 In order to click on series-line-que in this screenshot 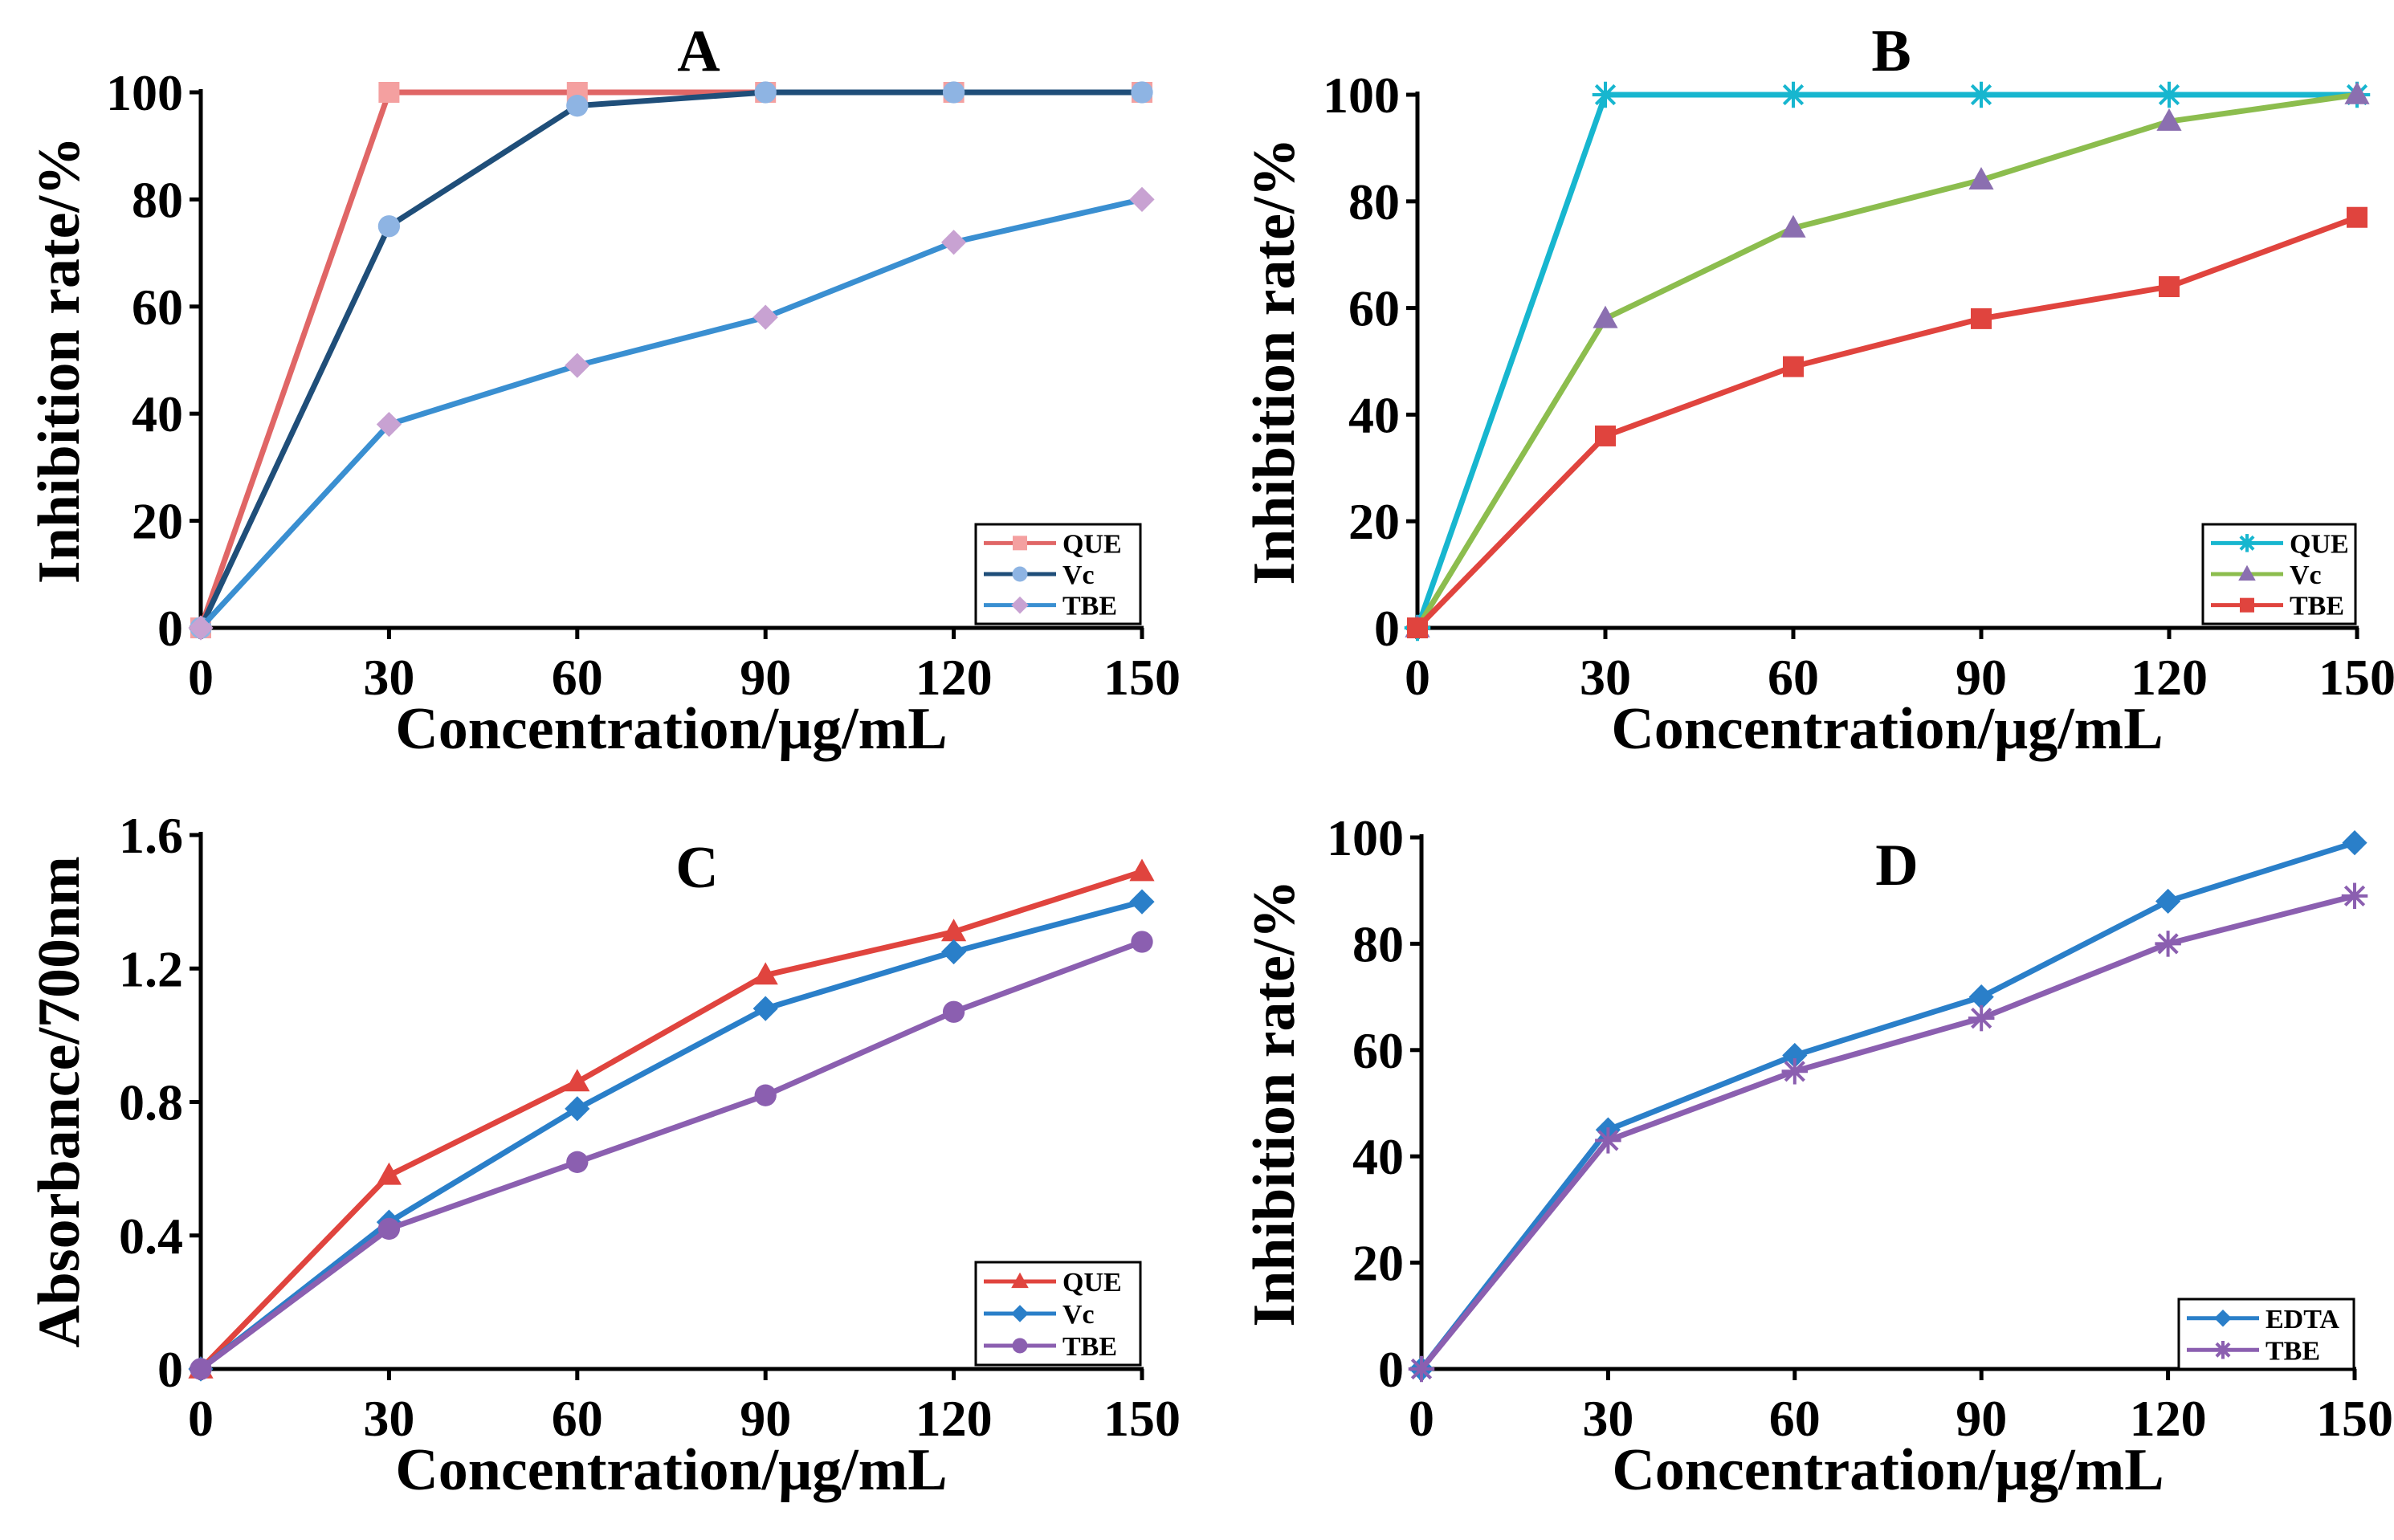, I will do `click(1885, 360)`.